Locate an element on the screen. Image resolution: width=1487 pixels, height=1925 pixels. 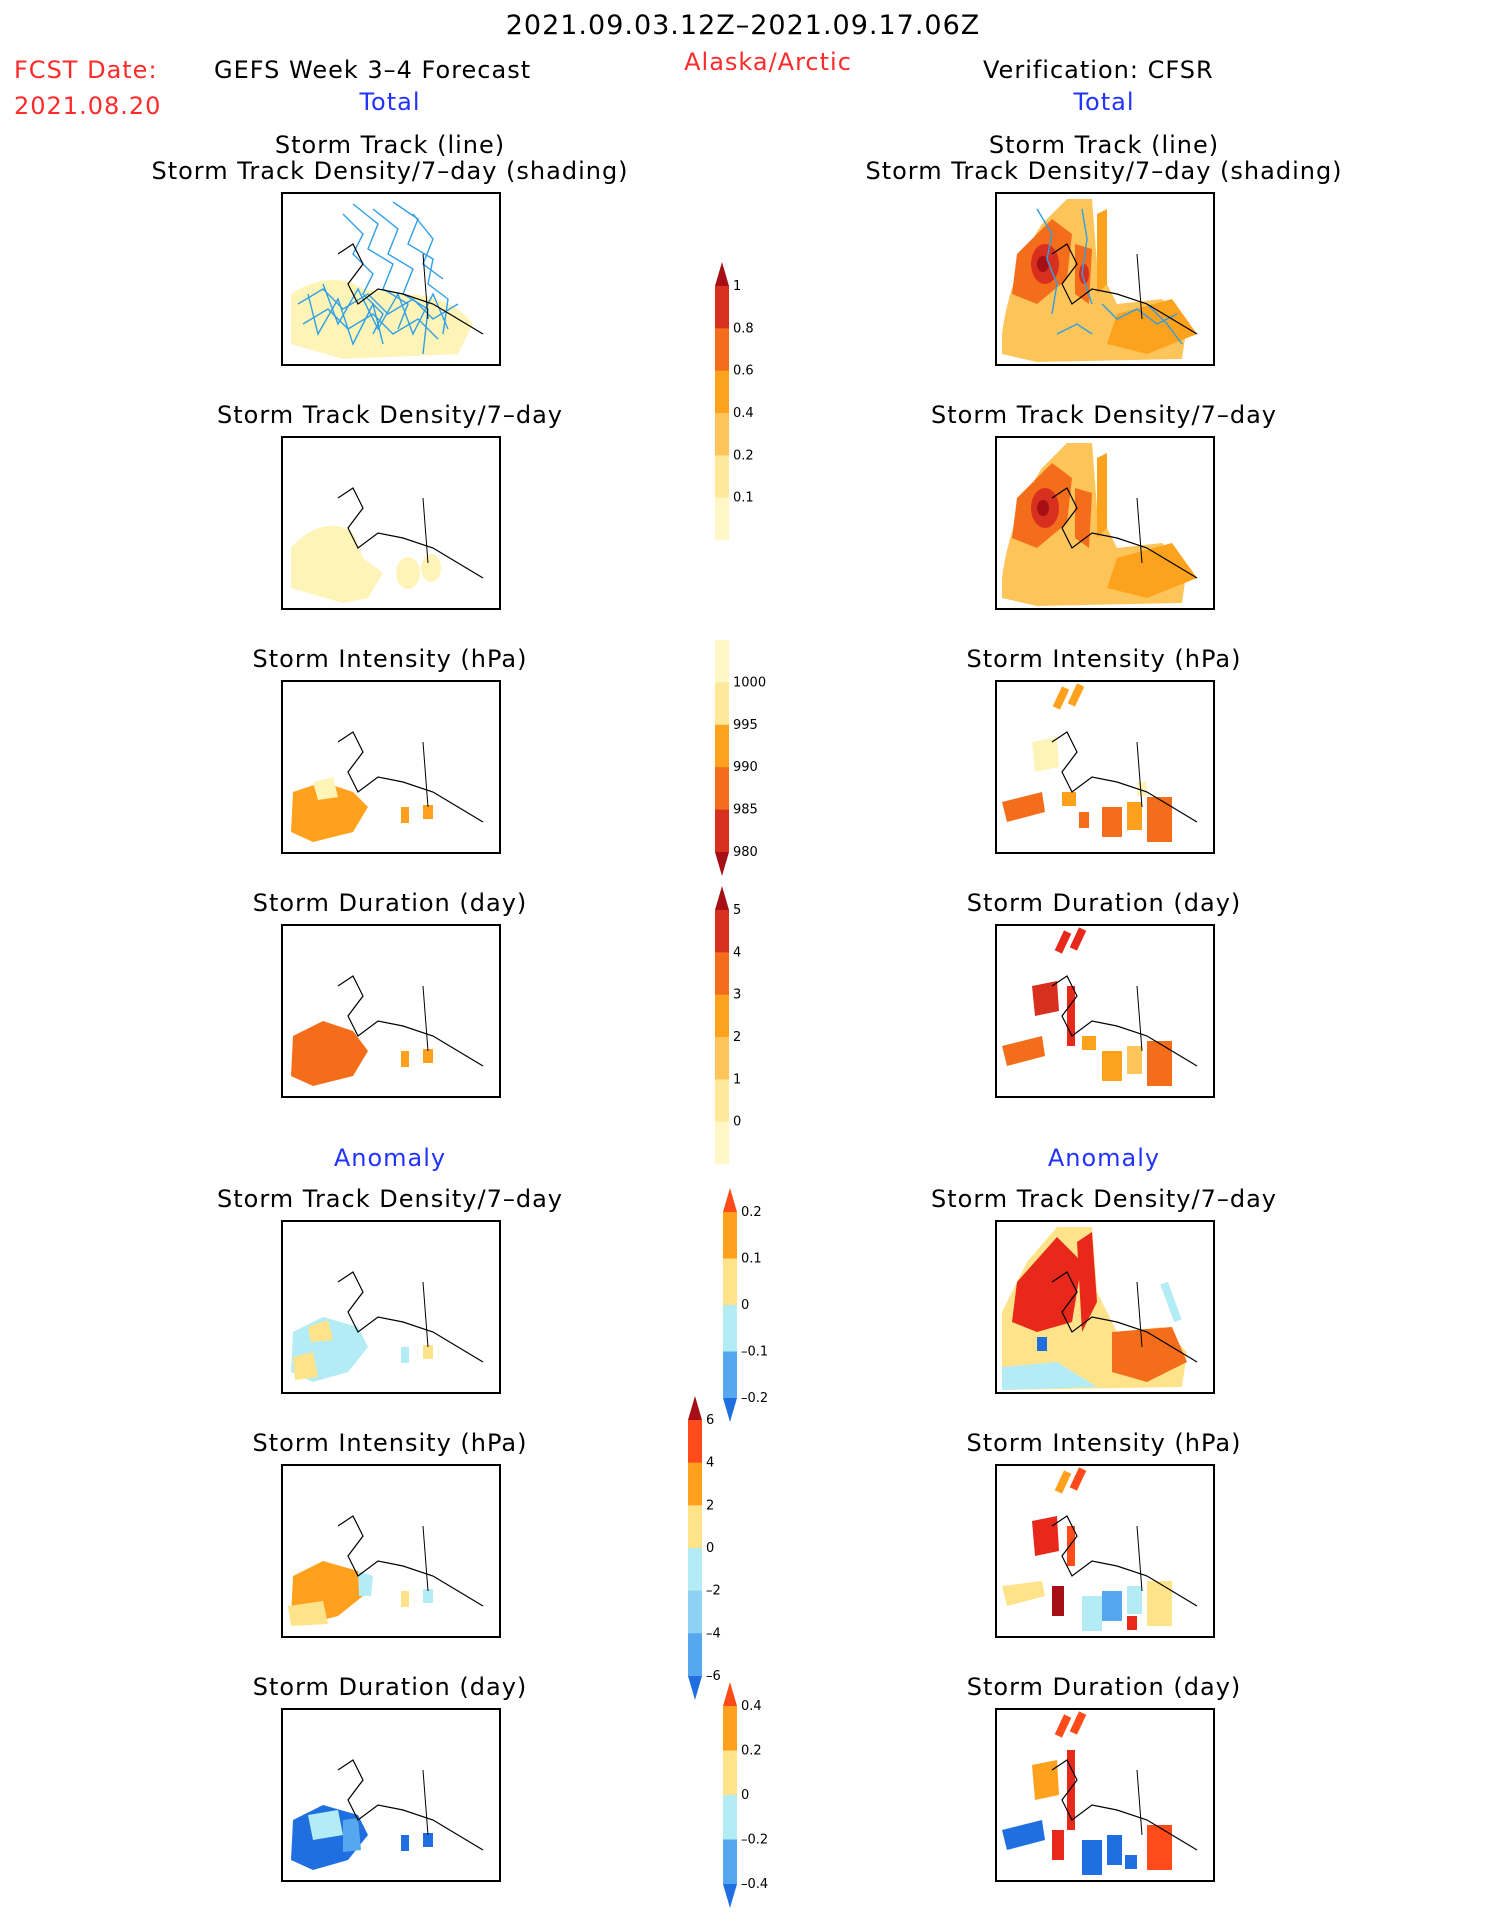
map-right-anom-duration-plot is located at coordinates (1100, 1793).